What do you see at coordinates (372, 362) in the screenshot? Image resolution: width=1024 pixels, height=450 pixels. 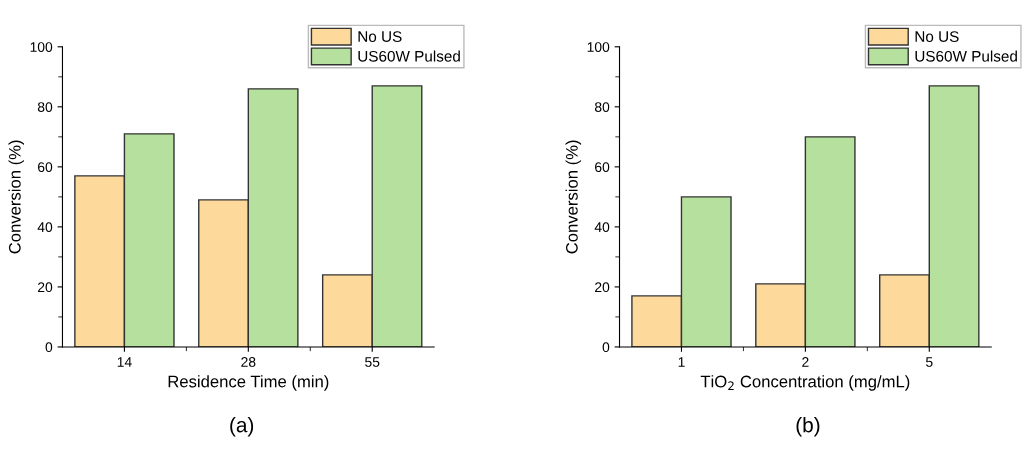 I see `x-tick-label: 55` at bounding box center [372, 362].